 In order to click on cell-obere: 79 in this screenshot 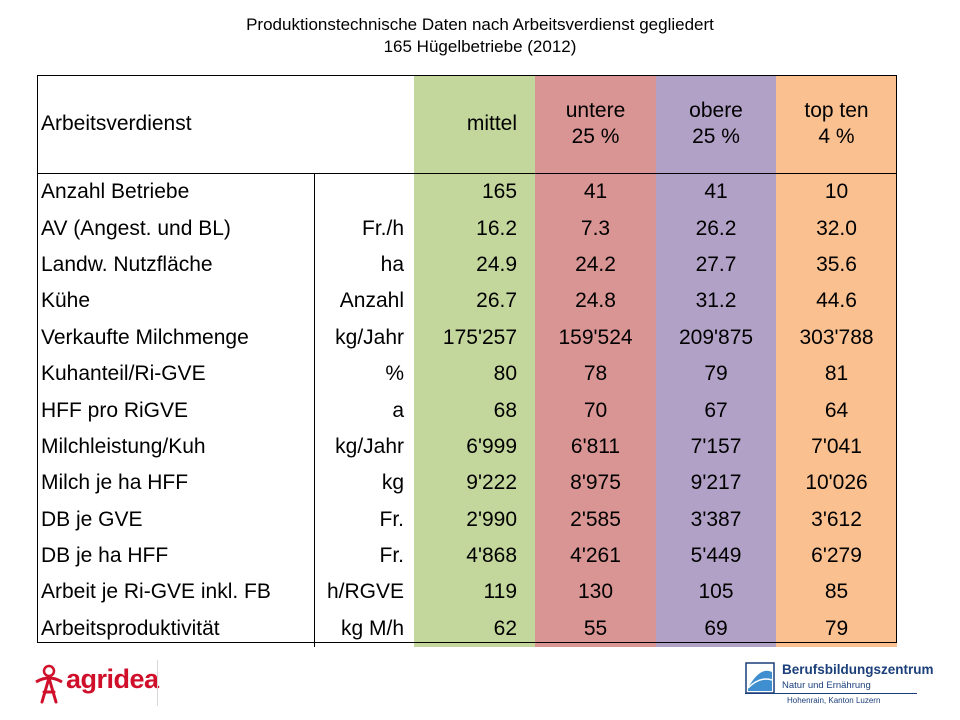, I will do `click(716, 374)`.